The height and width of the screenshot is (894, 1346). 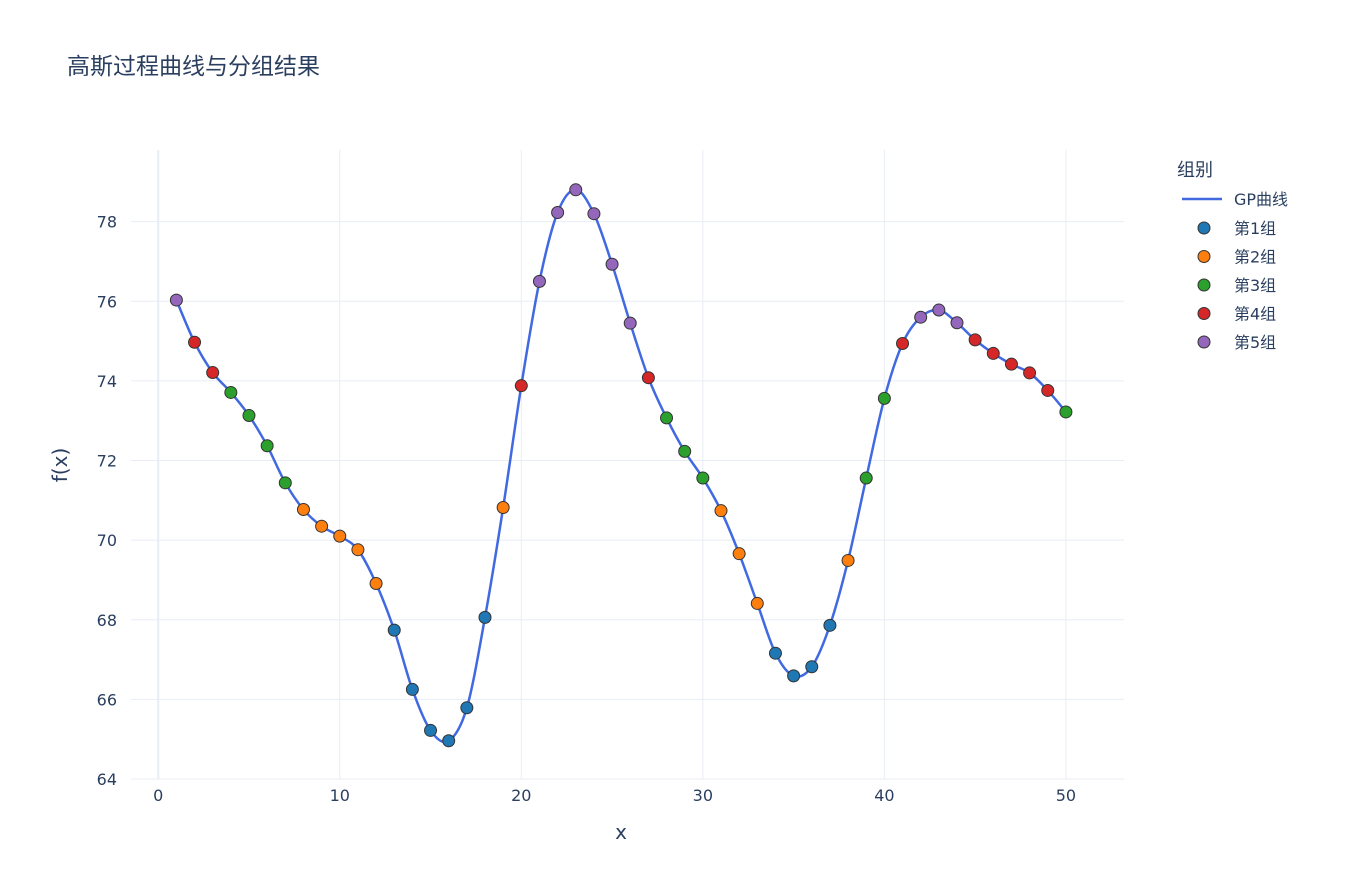 I want to click on y-tick-label: 74, so click(x=107, y=381).